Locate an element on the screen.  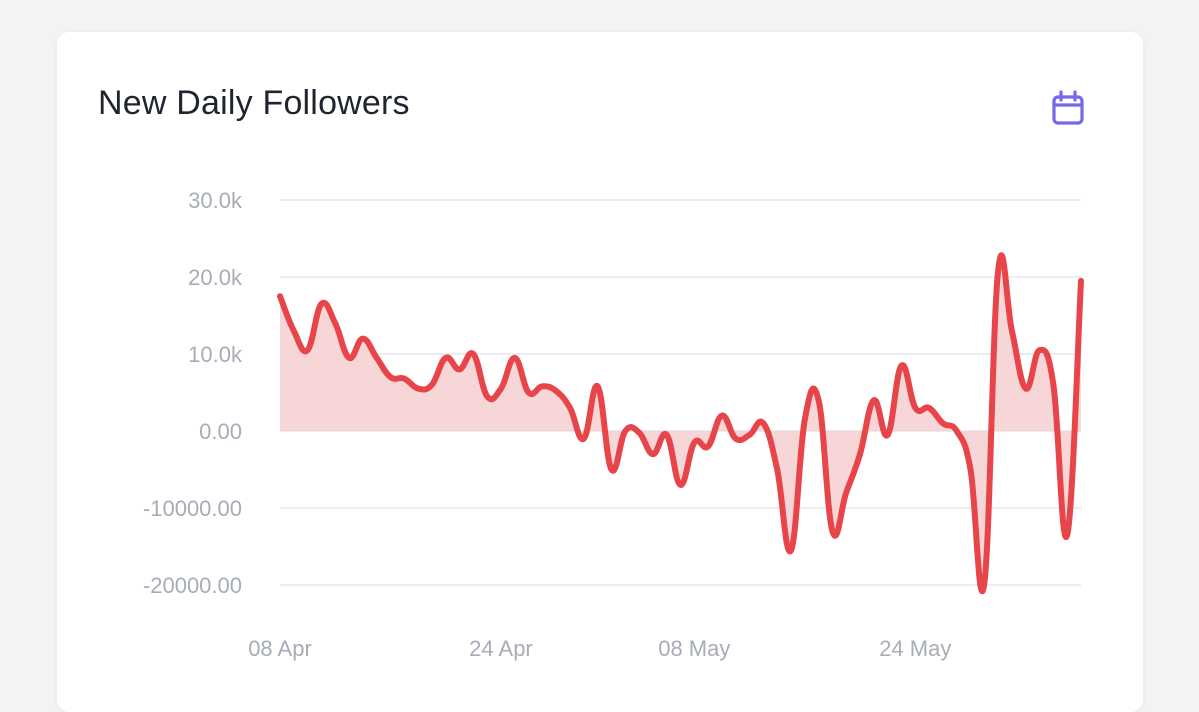
calendar-icon is located at coordinates (1068, 108).